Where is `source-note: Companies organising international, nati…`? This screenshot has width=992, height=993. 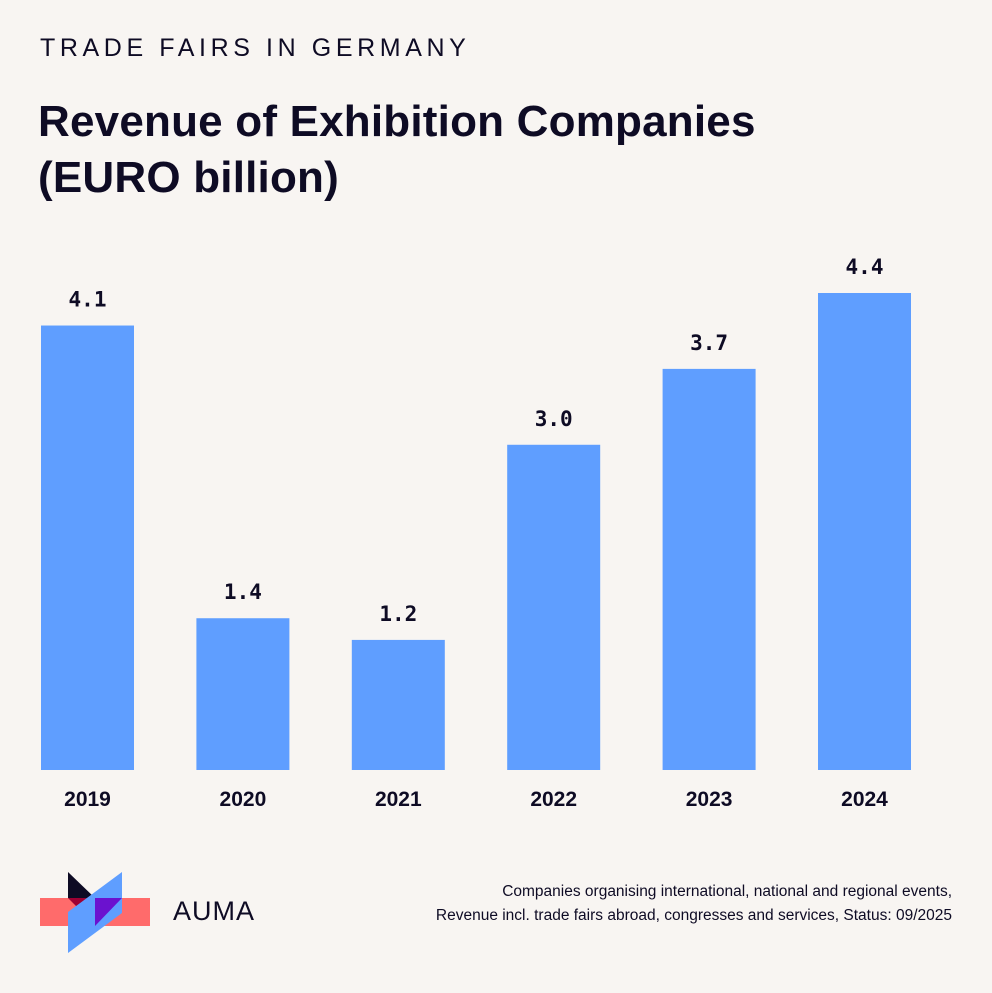 source-note: Companies organising international, nati… is located at coordinates (694, 904).